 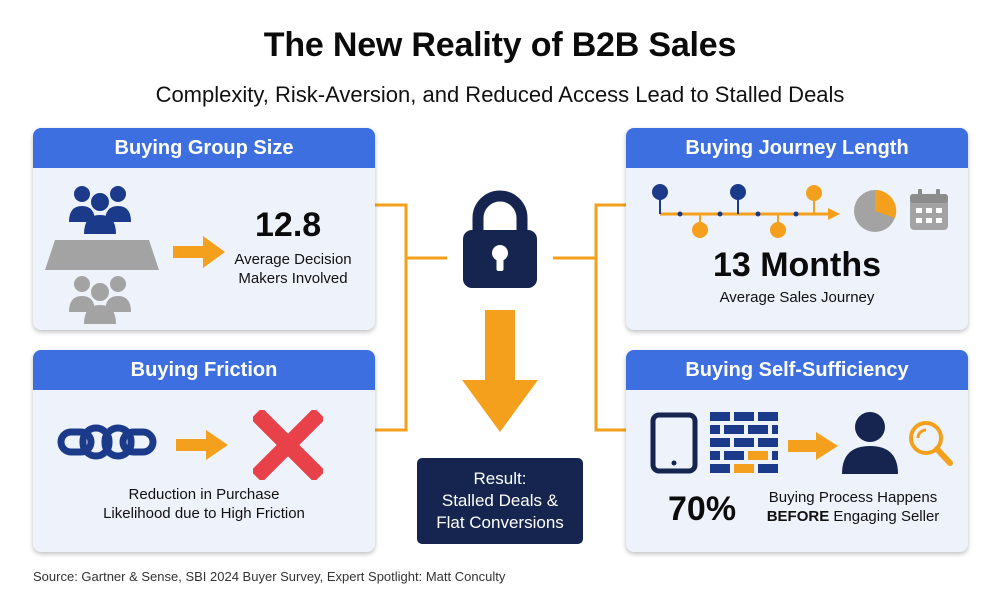 I want to click on result-line: Flat Conversions, so click(x=500, y=522).